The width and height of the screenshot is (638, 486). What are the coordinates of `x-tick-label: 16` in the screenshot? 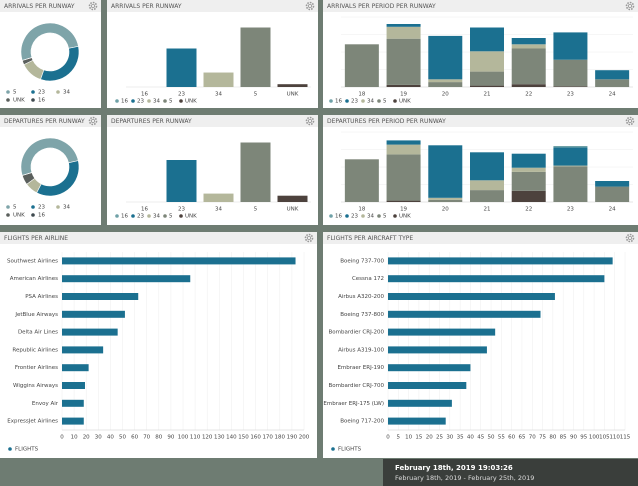 It's located at (144, 210).